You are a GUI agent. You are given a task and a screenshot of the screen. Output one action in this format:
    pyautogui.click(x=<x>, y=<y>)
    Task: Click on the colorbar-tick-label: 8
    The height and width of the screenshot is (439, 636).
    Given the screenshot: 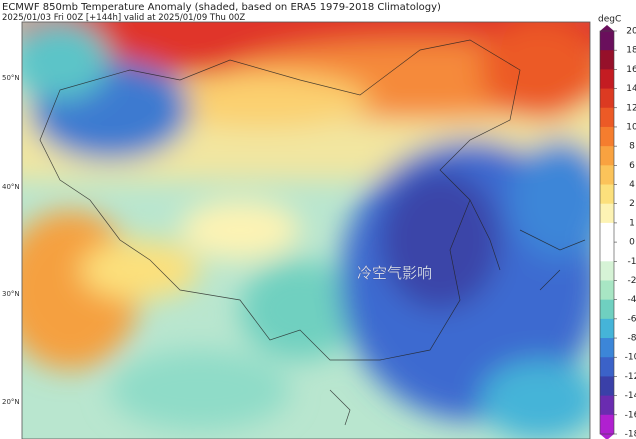 What is the action you would take?
    pyautogui.click(x=632, y=147)
    